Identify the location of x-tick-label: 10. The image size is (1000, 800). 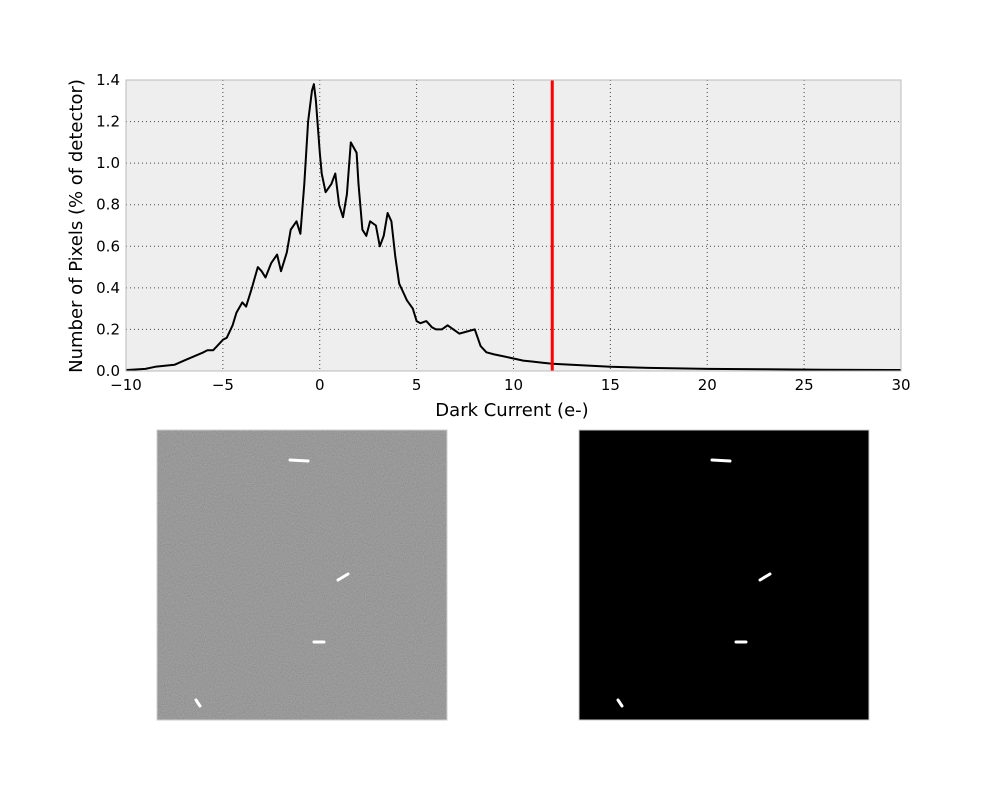
(513, 385).